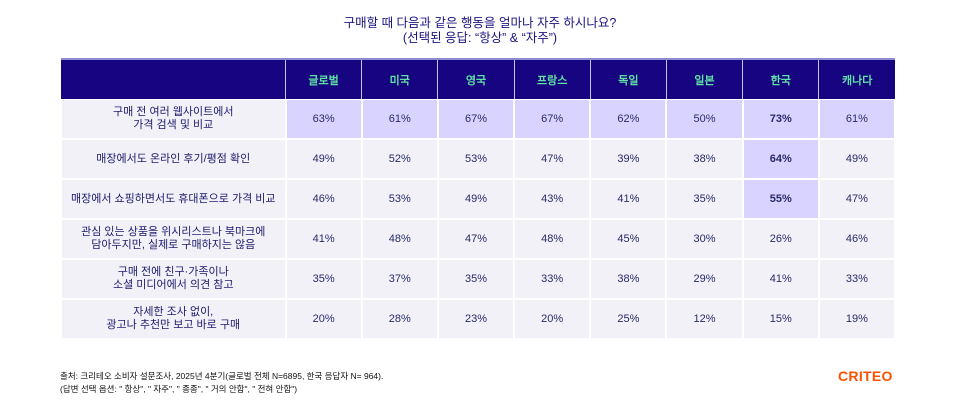 Image resolution: width=960 pixels, height=408 pixels. I want to click on column-header: 한국, so click(780, 79).